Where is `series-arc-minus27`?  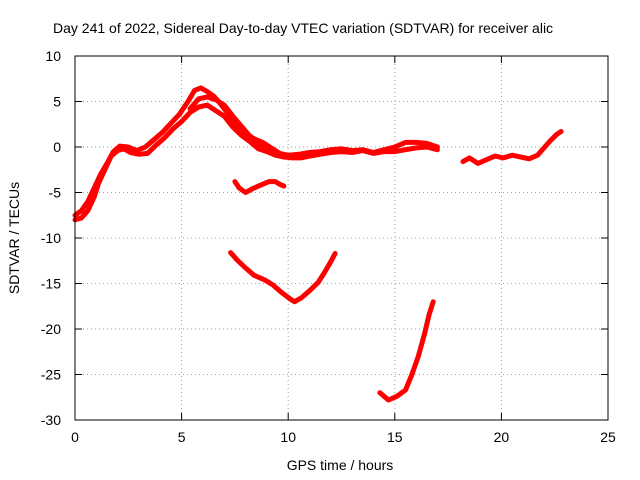
series-arc-minus27 is located at coordinates (406, 351).